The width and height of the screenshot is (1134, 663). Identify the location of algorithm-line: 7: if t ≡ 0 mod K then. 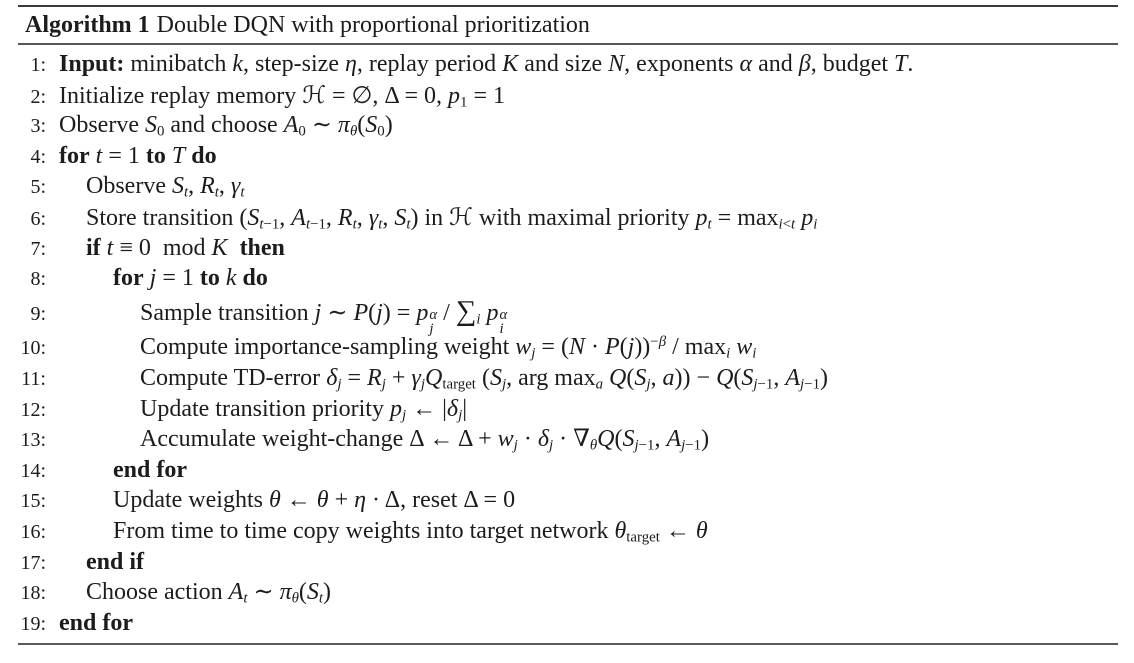
(567, 248).